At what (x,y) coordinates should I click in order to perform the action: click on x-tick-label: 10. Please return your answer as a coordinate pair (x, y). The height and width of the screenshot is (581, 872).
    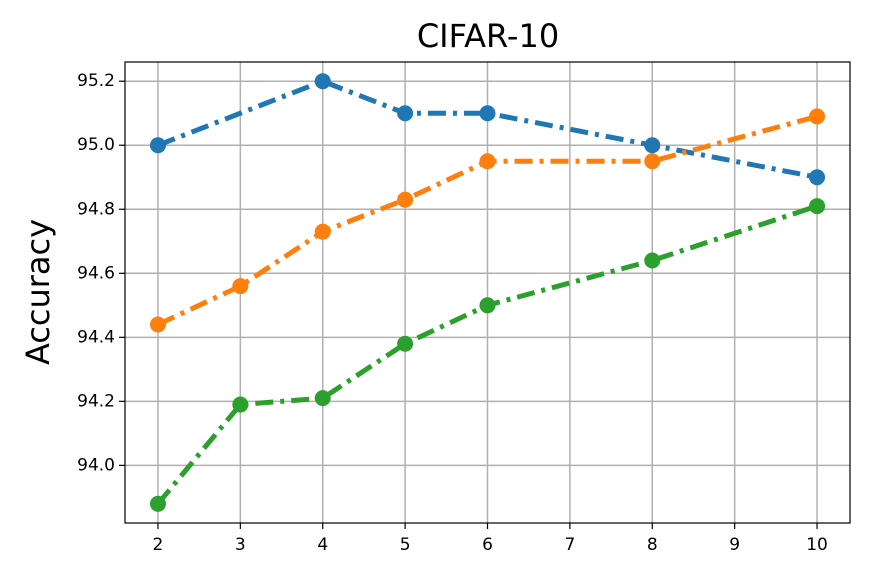
    Looking at the image, I should click on (817, 545).